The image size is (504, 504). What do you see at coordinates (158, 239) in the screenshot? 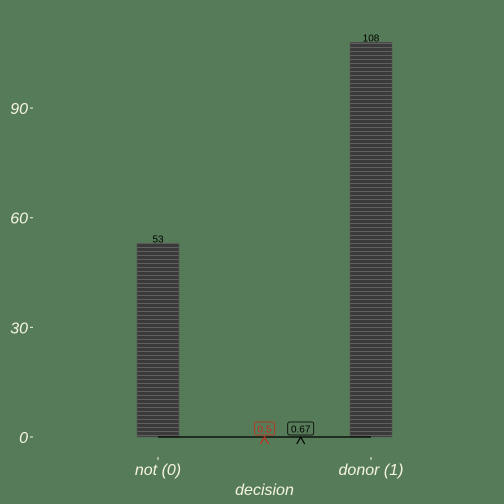
I see `bar-value-label: 53` at bounding box center [158, 239].